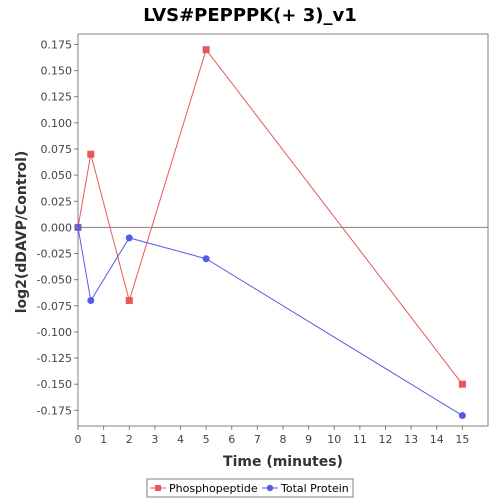  What do you see at coordinates (154, 439) in the screenshot?
I see `x-tick-label: 3` at bounding box center [154, 439].